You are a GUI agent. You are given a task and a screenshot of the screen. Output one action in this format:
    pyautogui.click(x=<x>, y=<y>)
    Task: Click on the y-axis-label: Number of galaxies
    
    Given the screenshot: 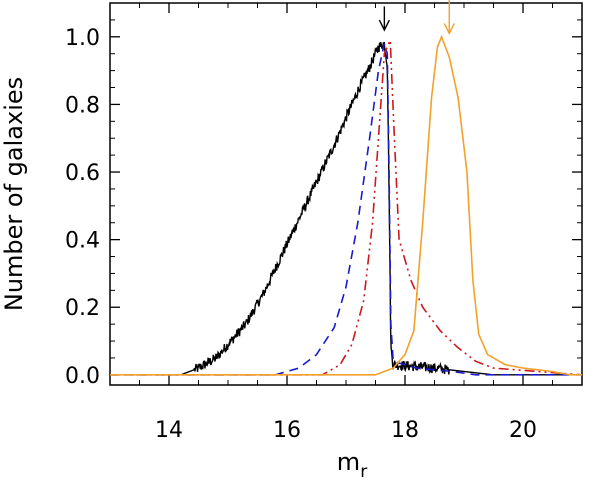 What is the action you would take?
    pyautogui.click(x=14, y=194)
    